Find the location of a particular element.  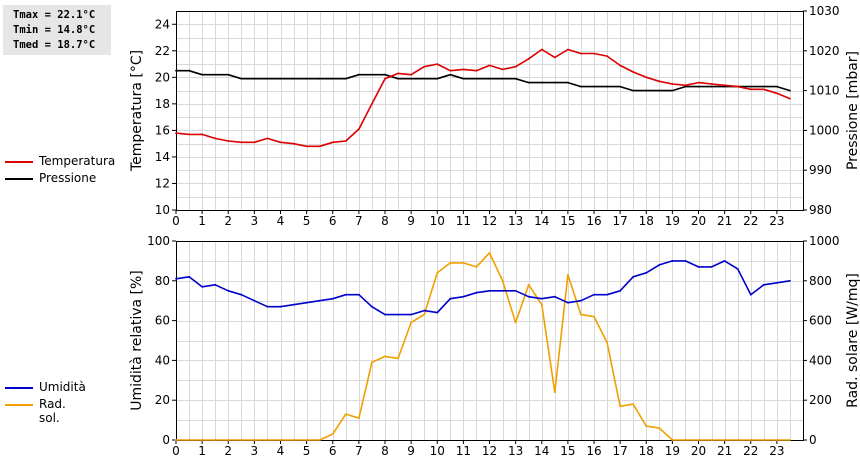

y-left-axis-label: Umidità relativa [%] is located at coordinates (137, 340).